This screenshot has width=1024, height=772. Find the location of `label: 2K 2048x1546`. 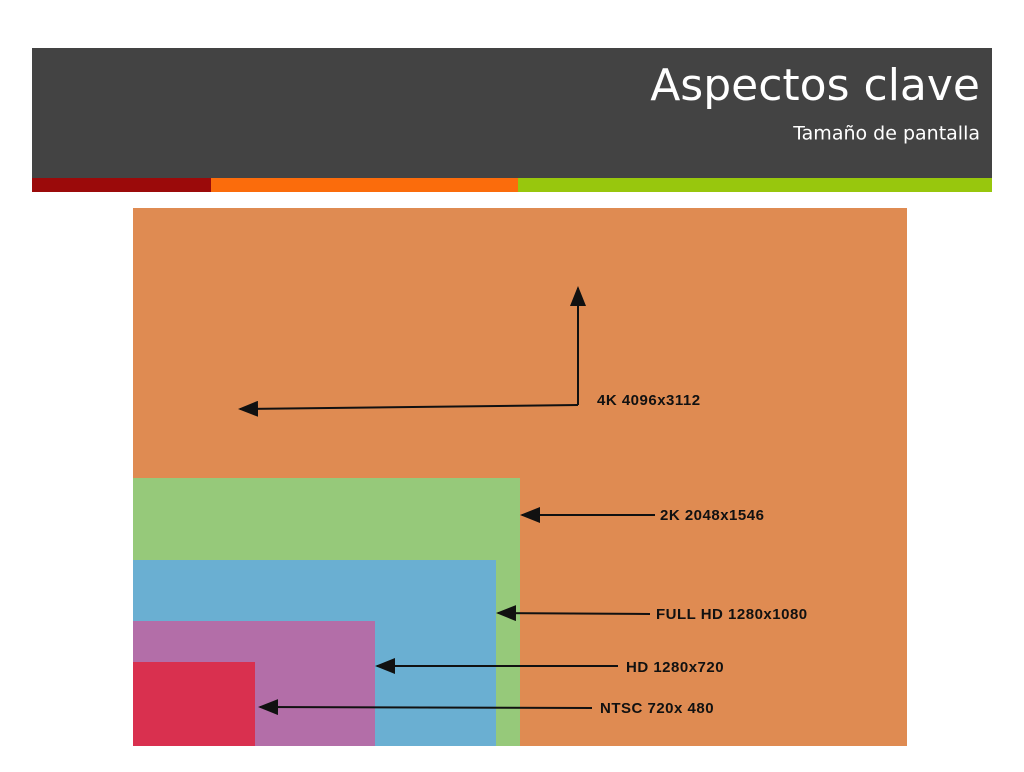

label: 2K 2048x1546 is located at coordinates (712, 515).